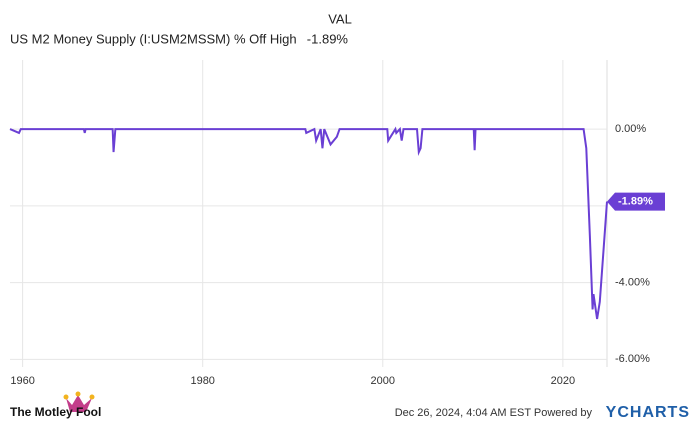 This screenshot has width=700, height=428. What do you see at coordinates (383, 381) in the screenshot?
I see `x-tick-label: 2000` at bounding box center [383, 381].